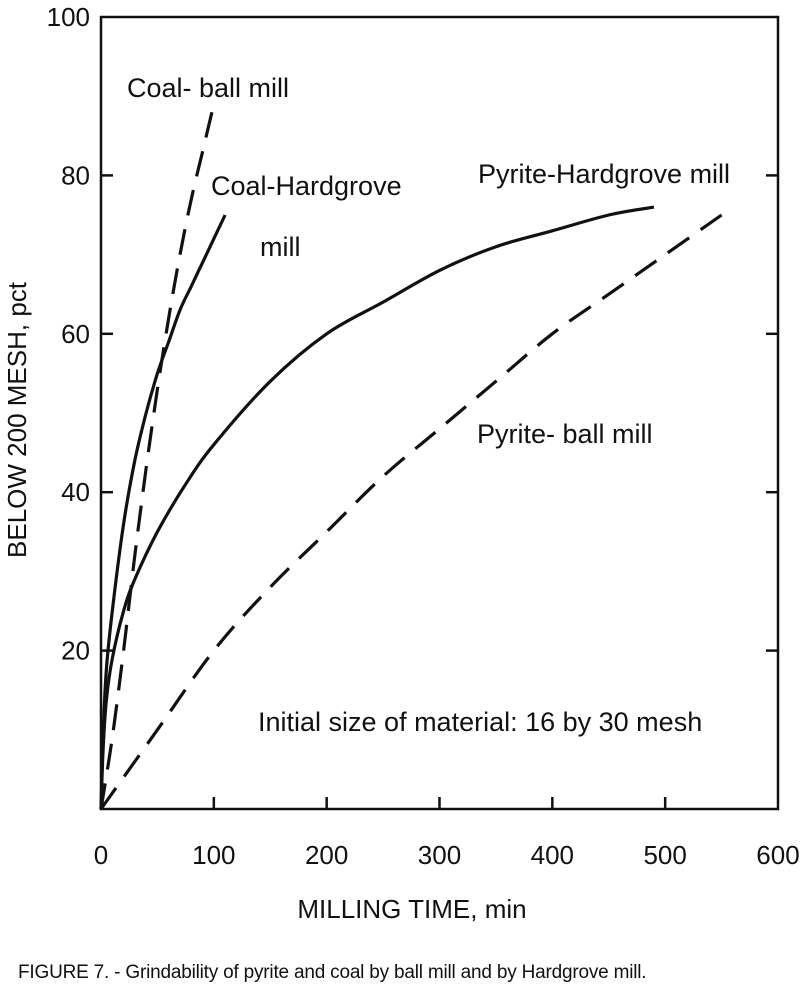  I want to click on x-axis-title: MILLING TIME, min, so click(411, 909).